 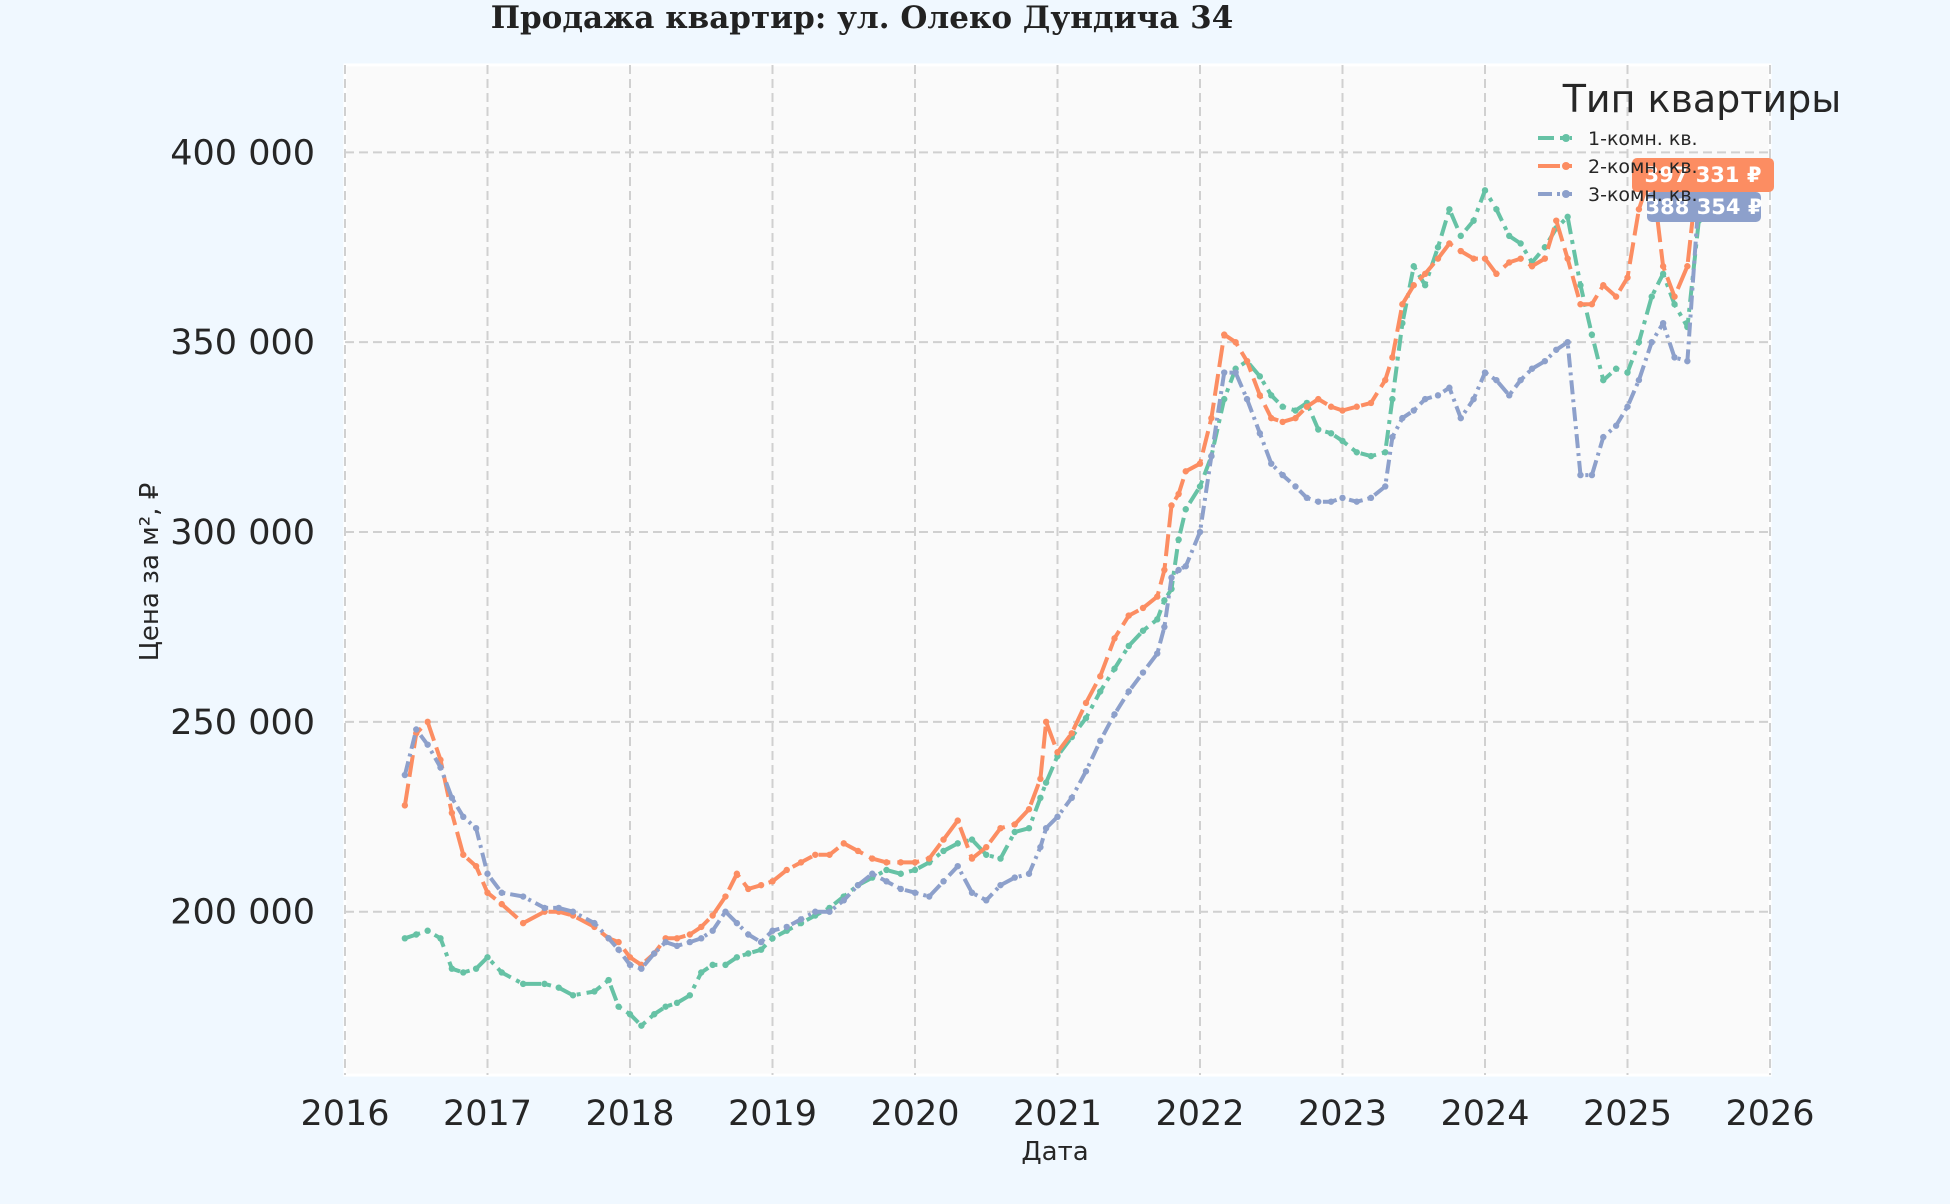 I want to click on x-tick-label: 2017, so click(x=487, y=1114).